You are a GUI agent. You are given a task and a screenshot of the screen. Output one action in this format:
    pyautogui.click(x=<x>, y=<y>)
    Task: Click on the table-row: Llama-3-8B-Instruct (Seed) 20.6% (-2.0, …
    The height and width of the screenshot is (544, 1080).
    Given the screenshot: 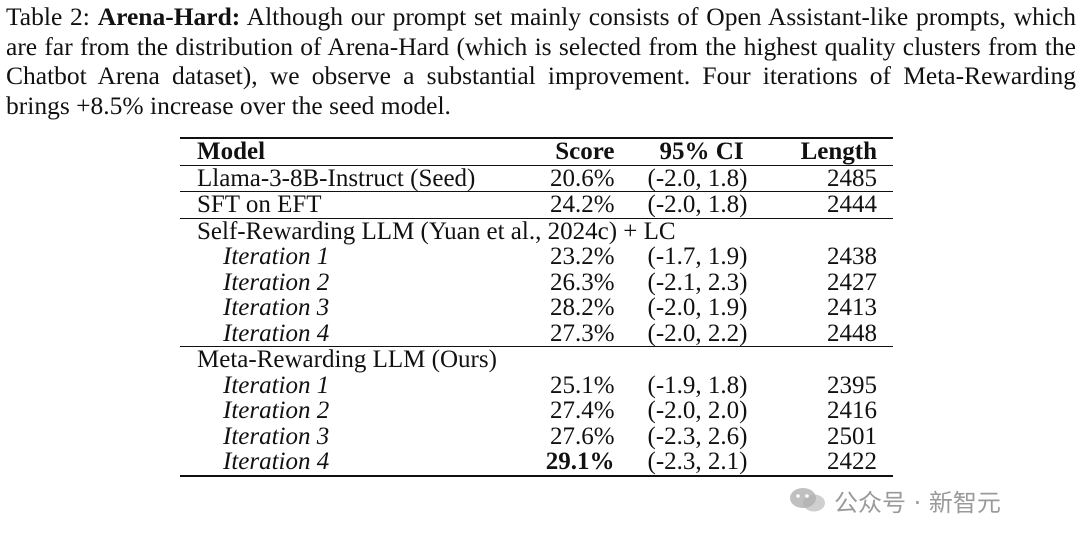 What is the action you would take?
    pyautogui.click(x=536, y=178)
    